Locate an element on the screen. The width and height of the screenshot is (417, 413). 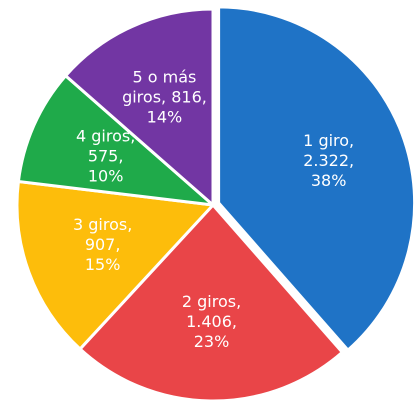
data-label: 1 giro, is located at coordinates (328, 140).